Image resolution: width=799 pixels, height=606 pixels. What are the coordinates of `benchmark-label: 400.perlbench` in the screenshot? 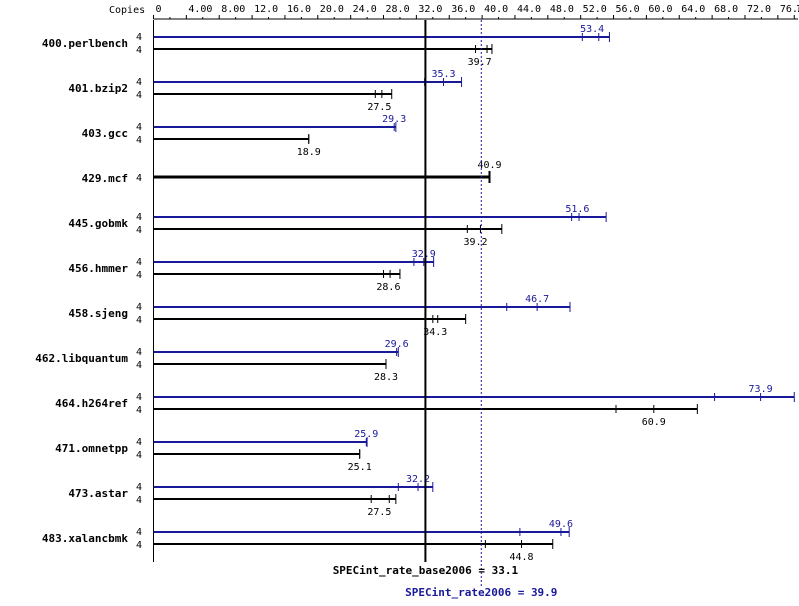 It's located at (85, 43).